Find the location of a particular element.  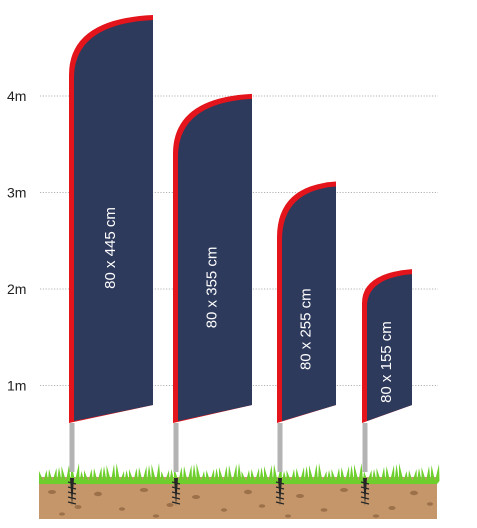

flag-size-label: 80 x 445 cm is located at coordinates (110, 248).